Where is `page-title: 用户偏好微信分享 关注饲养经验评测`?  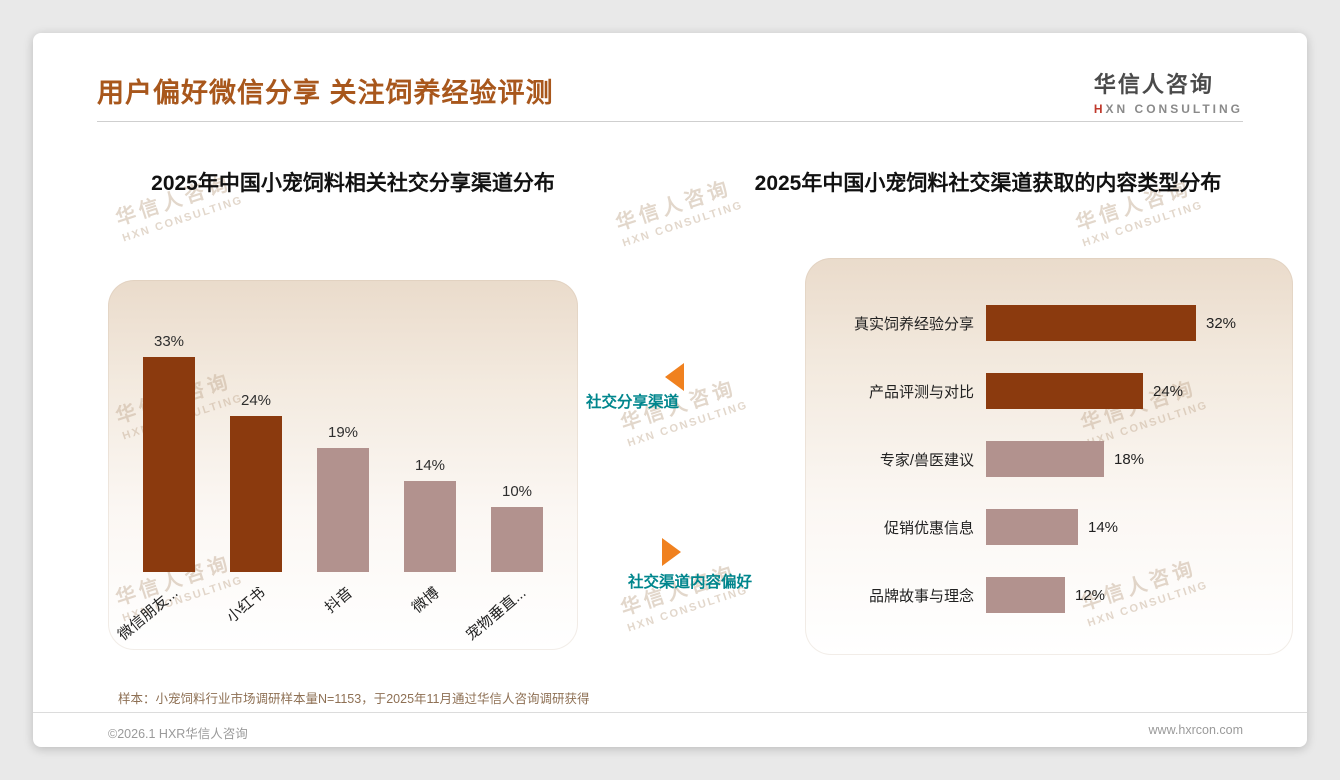
page-title: 用户偏好微信分享 关注饲养经验评测 is located at coordinates (325, 93).